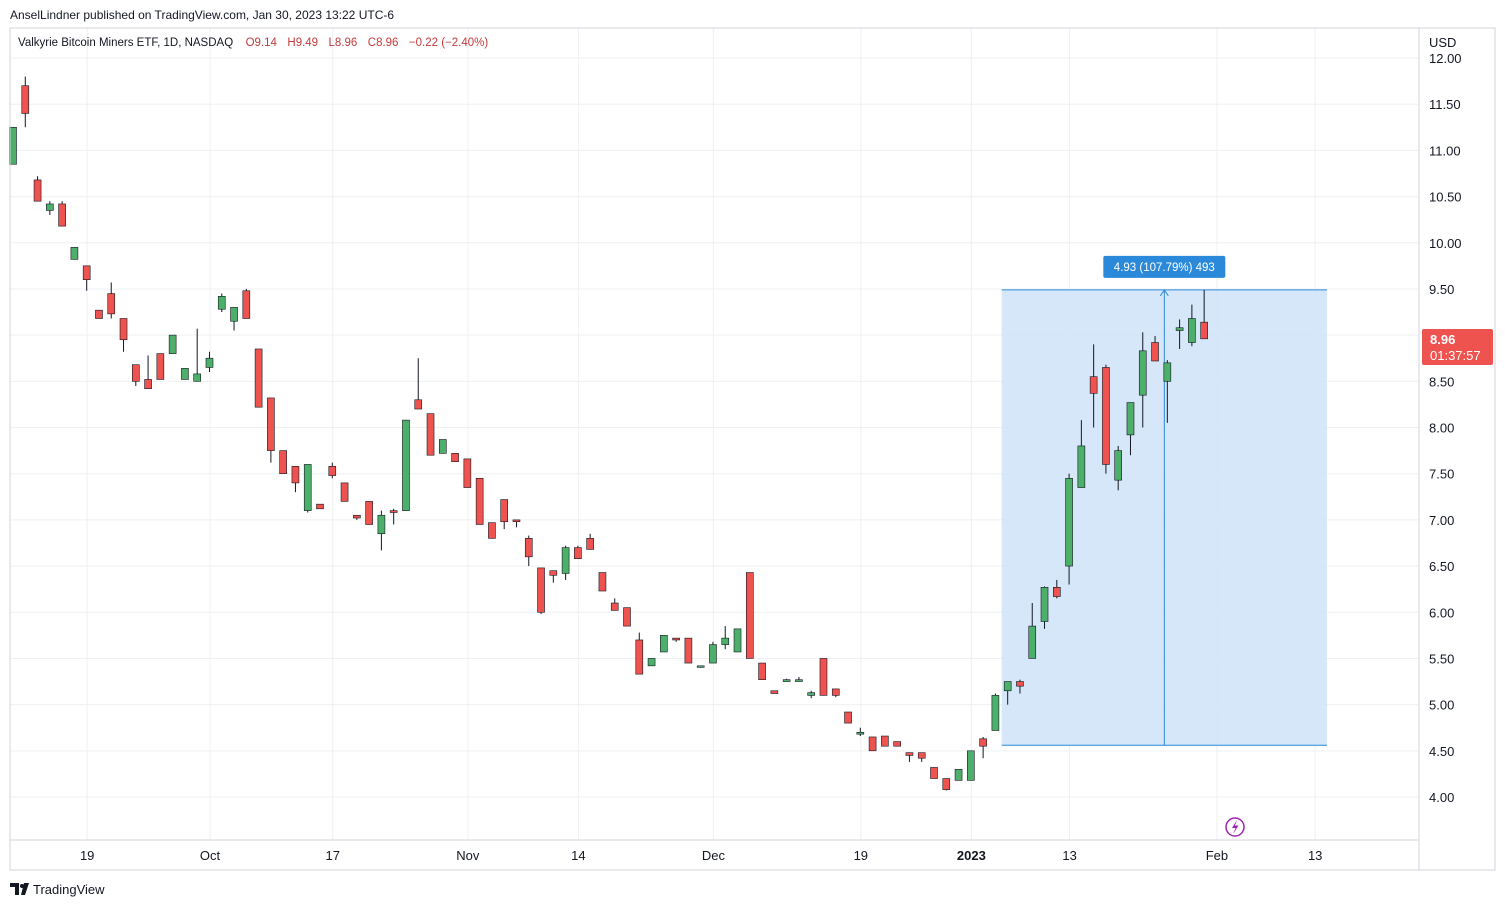 This screenshot has height=907, width=1505. What do you see at coordinates (578, 855) in the screenshot?
I see `x-tick-label: 14` at bounding box center [578, 855].